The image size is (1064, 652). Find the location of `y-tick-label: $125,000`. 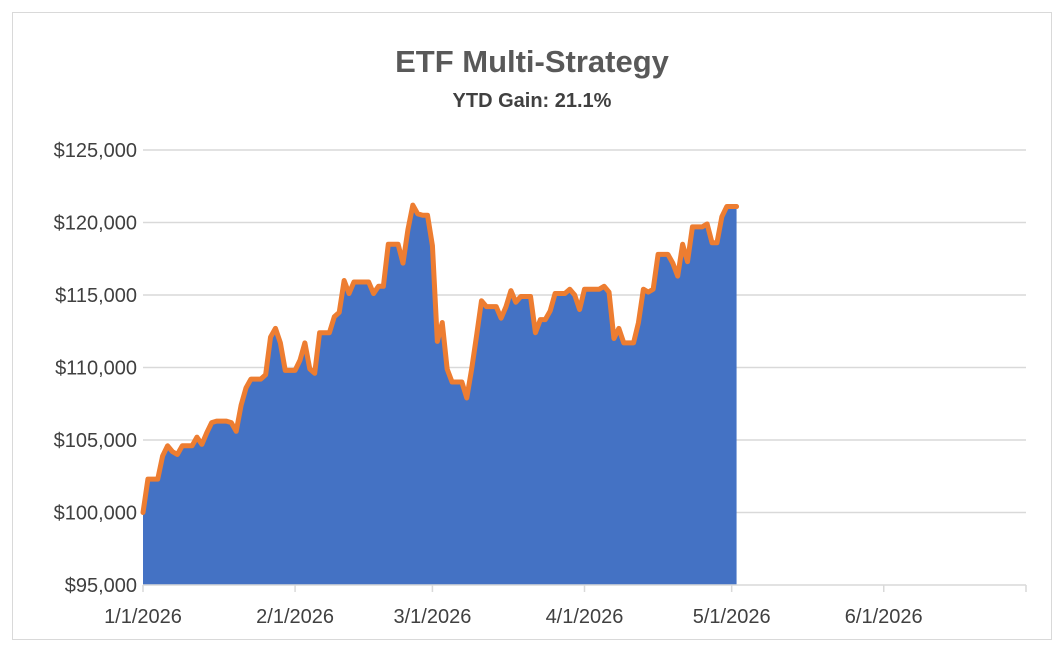

y-tick-label: $125,000 is located at coordinates (95, 151).